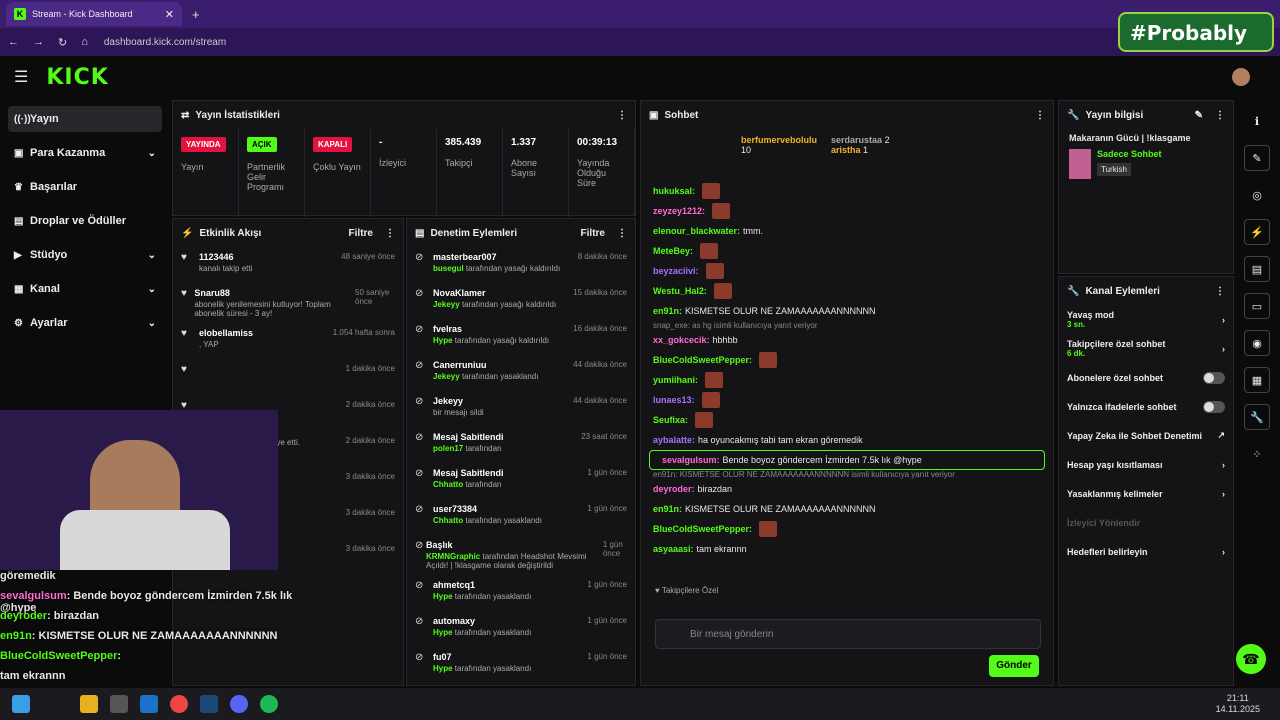 Image resolution: width=1280 pixels, height=720 pixels. Describe the element at coordinates (1257, 232) in the screenshot. I see `bolt-icon: ⚡` at that location.